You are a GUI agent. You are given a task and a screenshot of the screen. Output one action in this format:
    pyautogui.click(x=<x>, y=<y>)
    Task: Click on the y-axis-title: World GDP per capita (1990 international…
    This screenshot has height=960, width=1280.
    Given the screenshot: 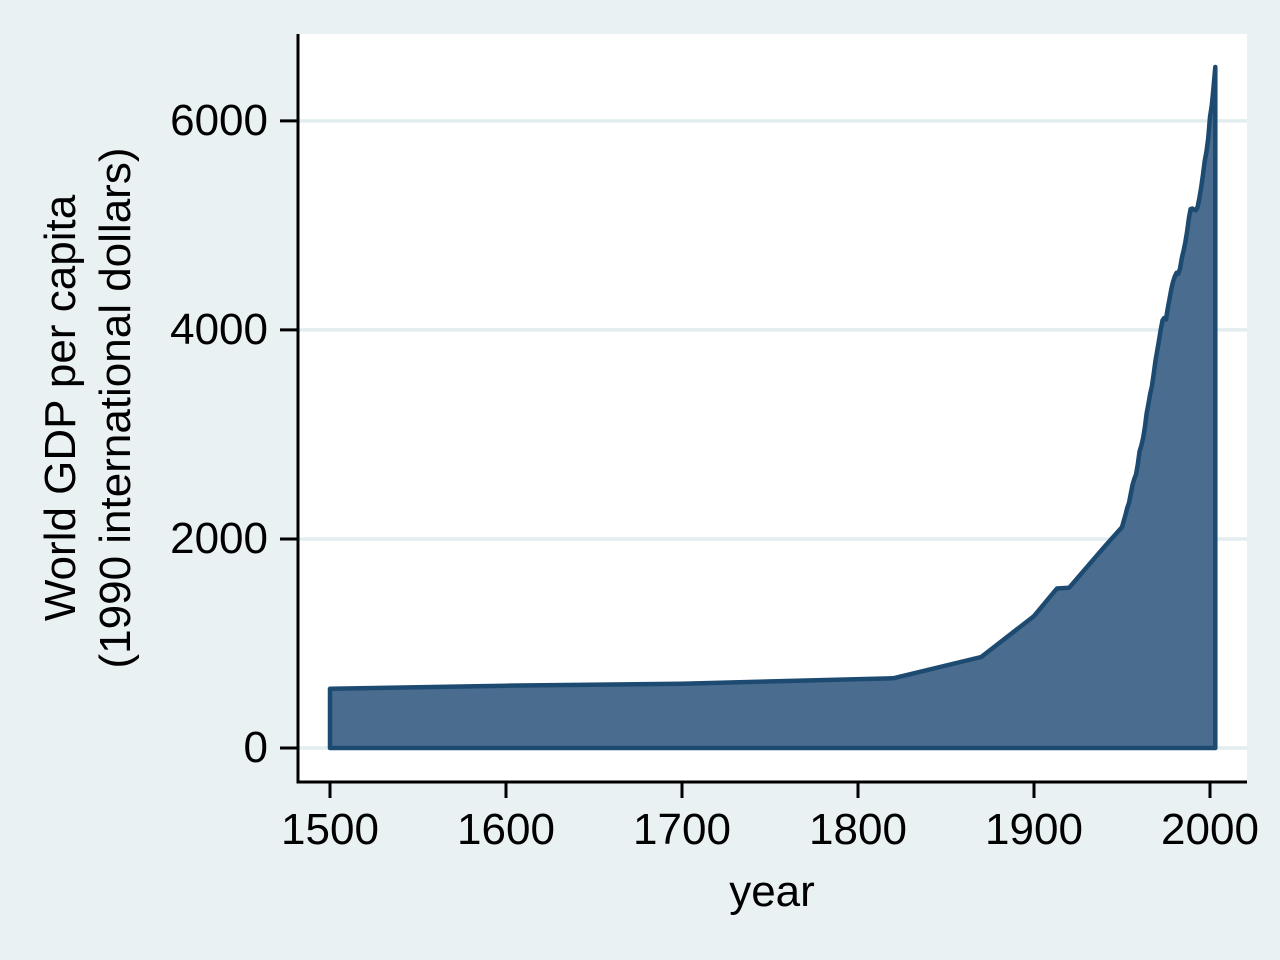 What is the action you would take?
    pyautogui.click(x=88, y=408)
    